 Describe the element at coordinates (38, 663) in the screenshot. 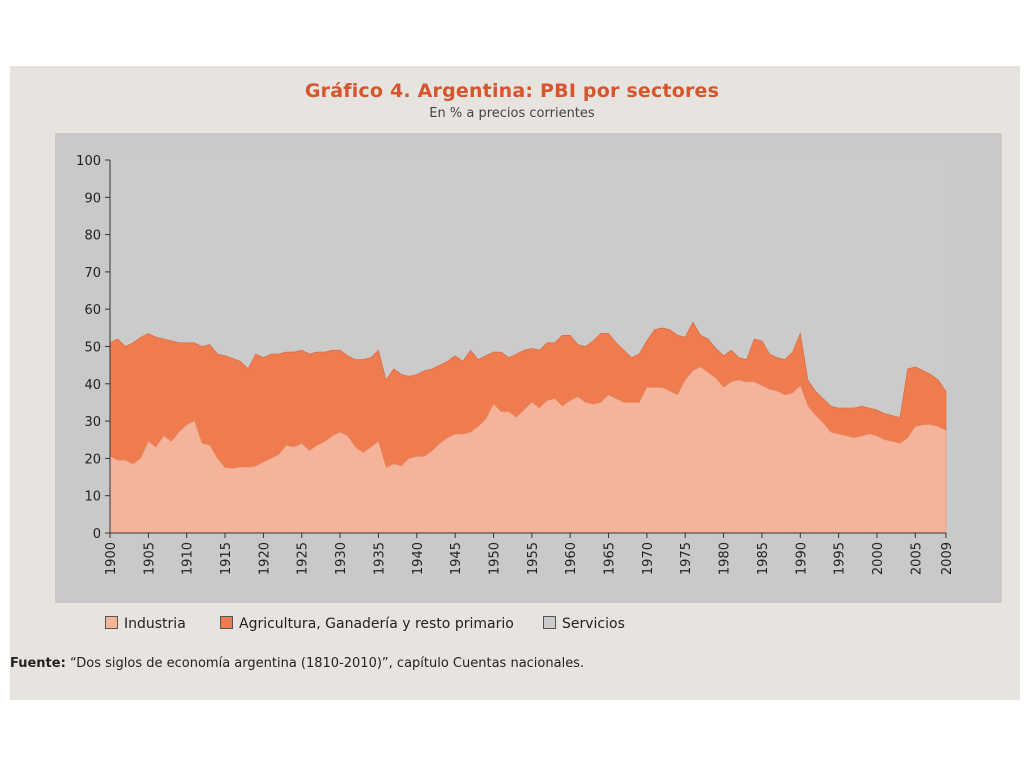

I see `source-label: Fuente:` at that location.